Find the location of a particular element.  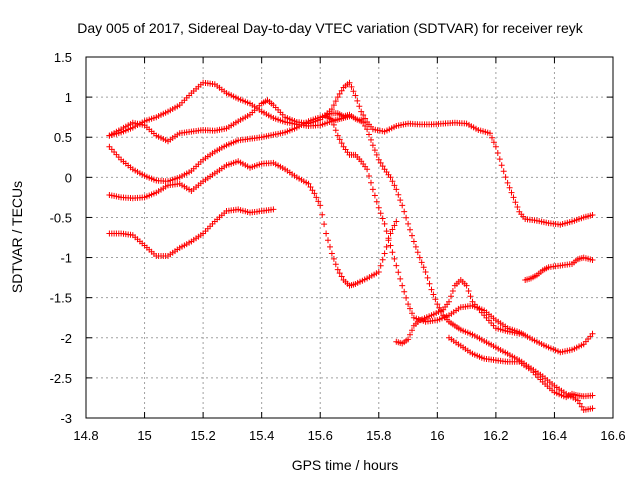

series-sat-a is located at coordinates (229, 109).